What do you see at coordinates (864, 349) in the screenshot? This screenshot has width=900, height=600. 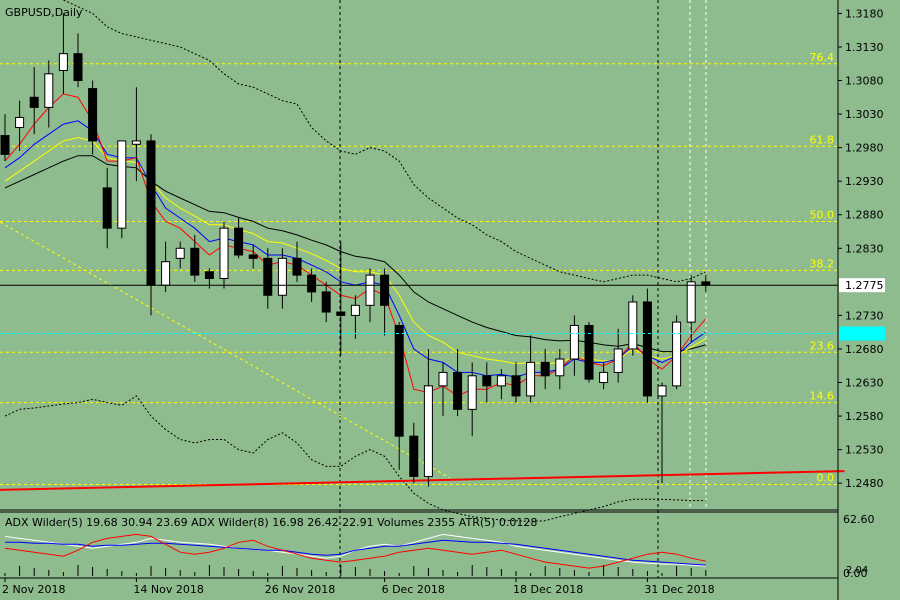 I see `price-tick-label: 1.2680` at bounding box center [864, 349].